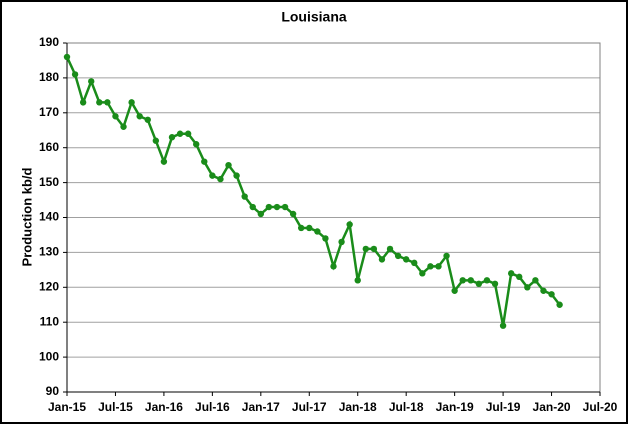 The height and width of the screenshot is (424, 628). I want to click on y-tick-label: 140, so click(49, 217).